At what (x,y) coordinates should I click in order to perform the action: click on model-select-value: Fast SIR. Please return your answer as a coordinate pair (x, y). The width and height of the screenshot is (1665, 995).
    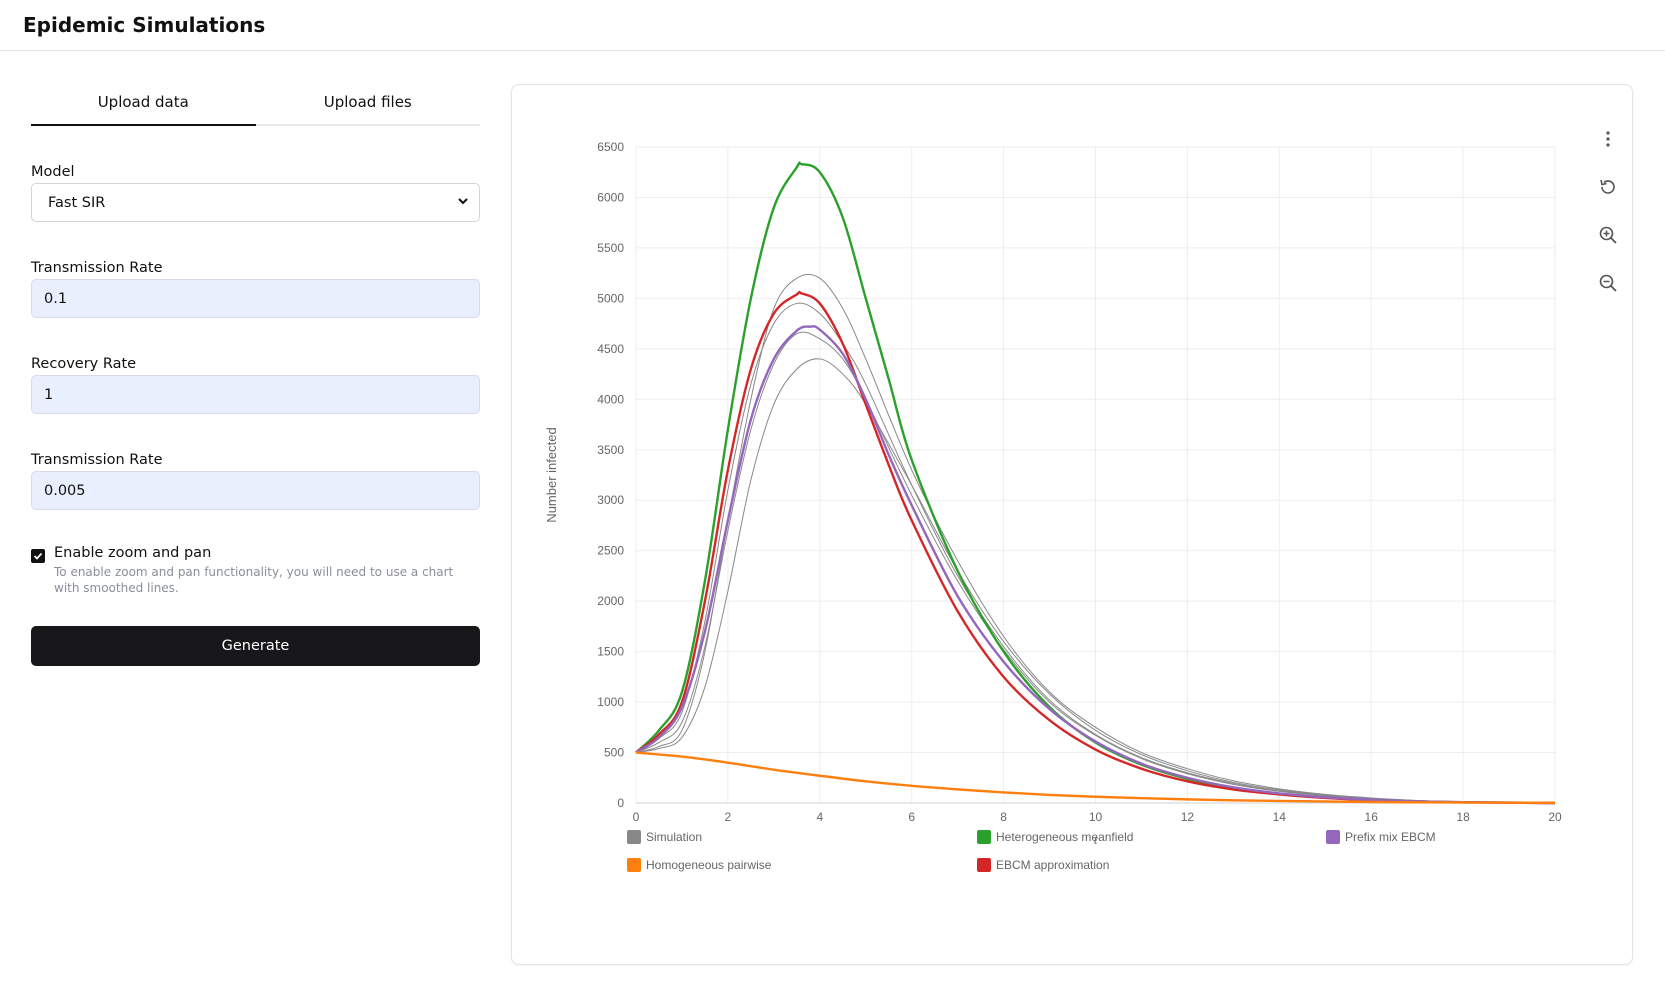
    Looking at the image, I should click on (77, 202).